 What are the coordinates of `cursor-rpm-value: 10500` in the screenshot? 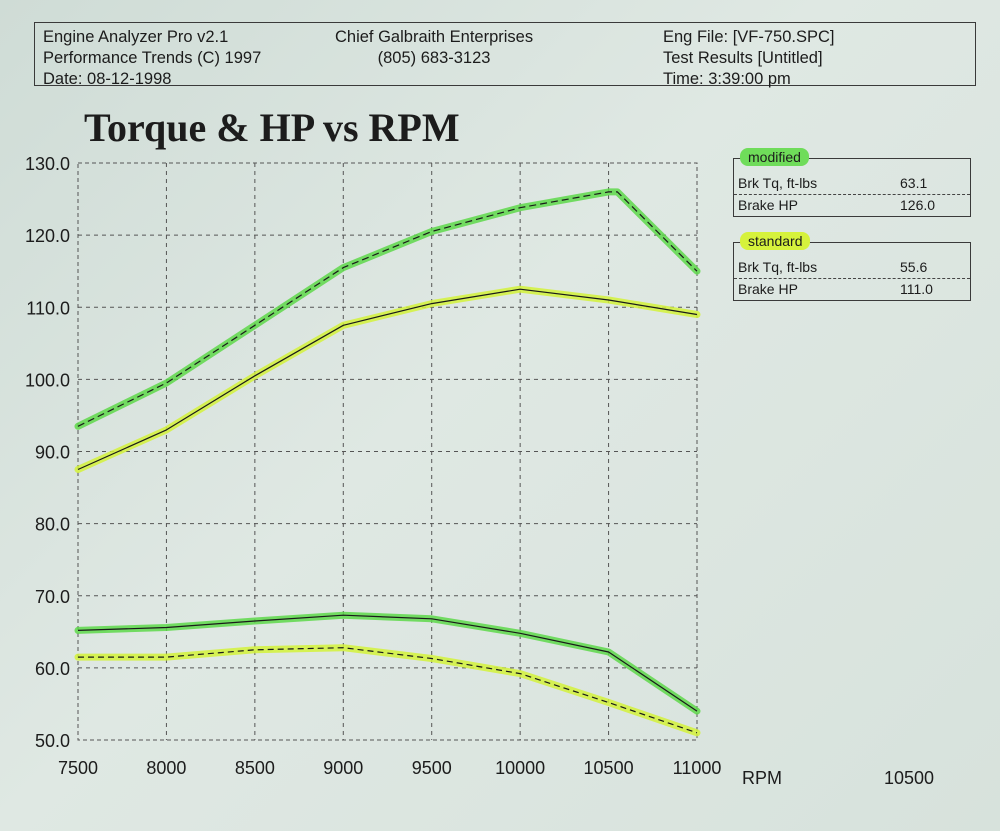 It's located at (909, 778).